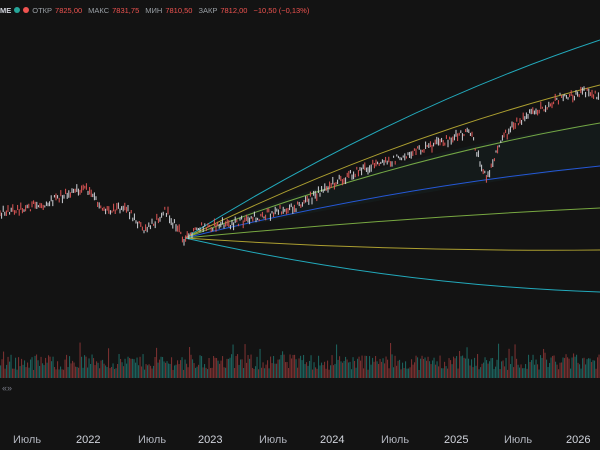 The width and height of the screenshot is (600, 450). What do you see at coordinates (17, 10) in the screenshot?
I see `status-dot-icon` at bounding box center [17, 10].